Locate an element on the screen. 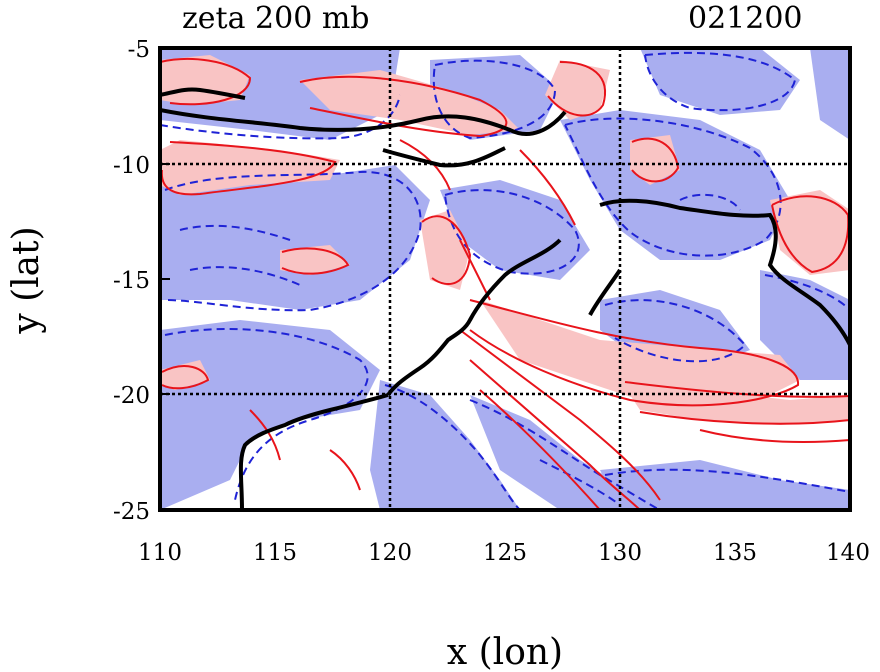 This screenshot has height=672, width=880. y-ticks is located at coordinates (165, 279).